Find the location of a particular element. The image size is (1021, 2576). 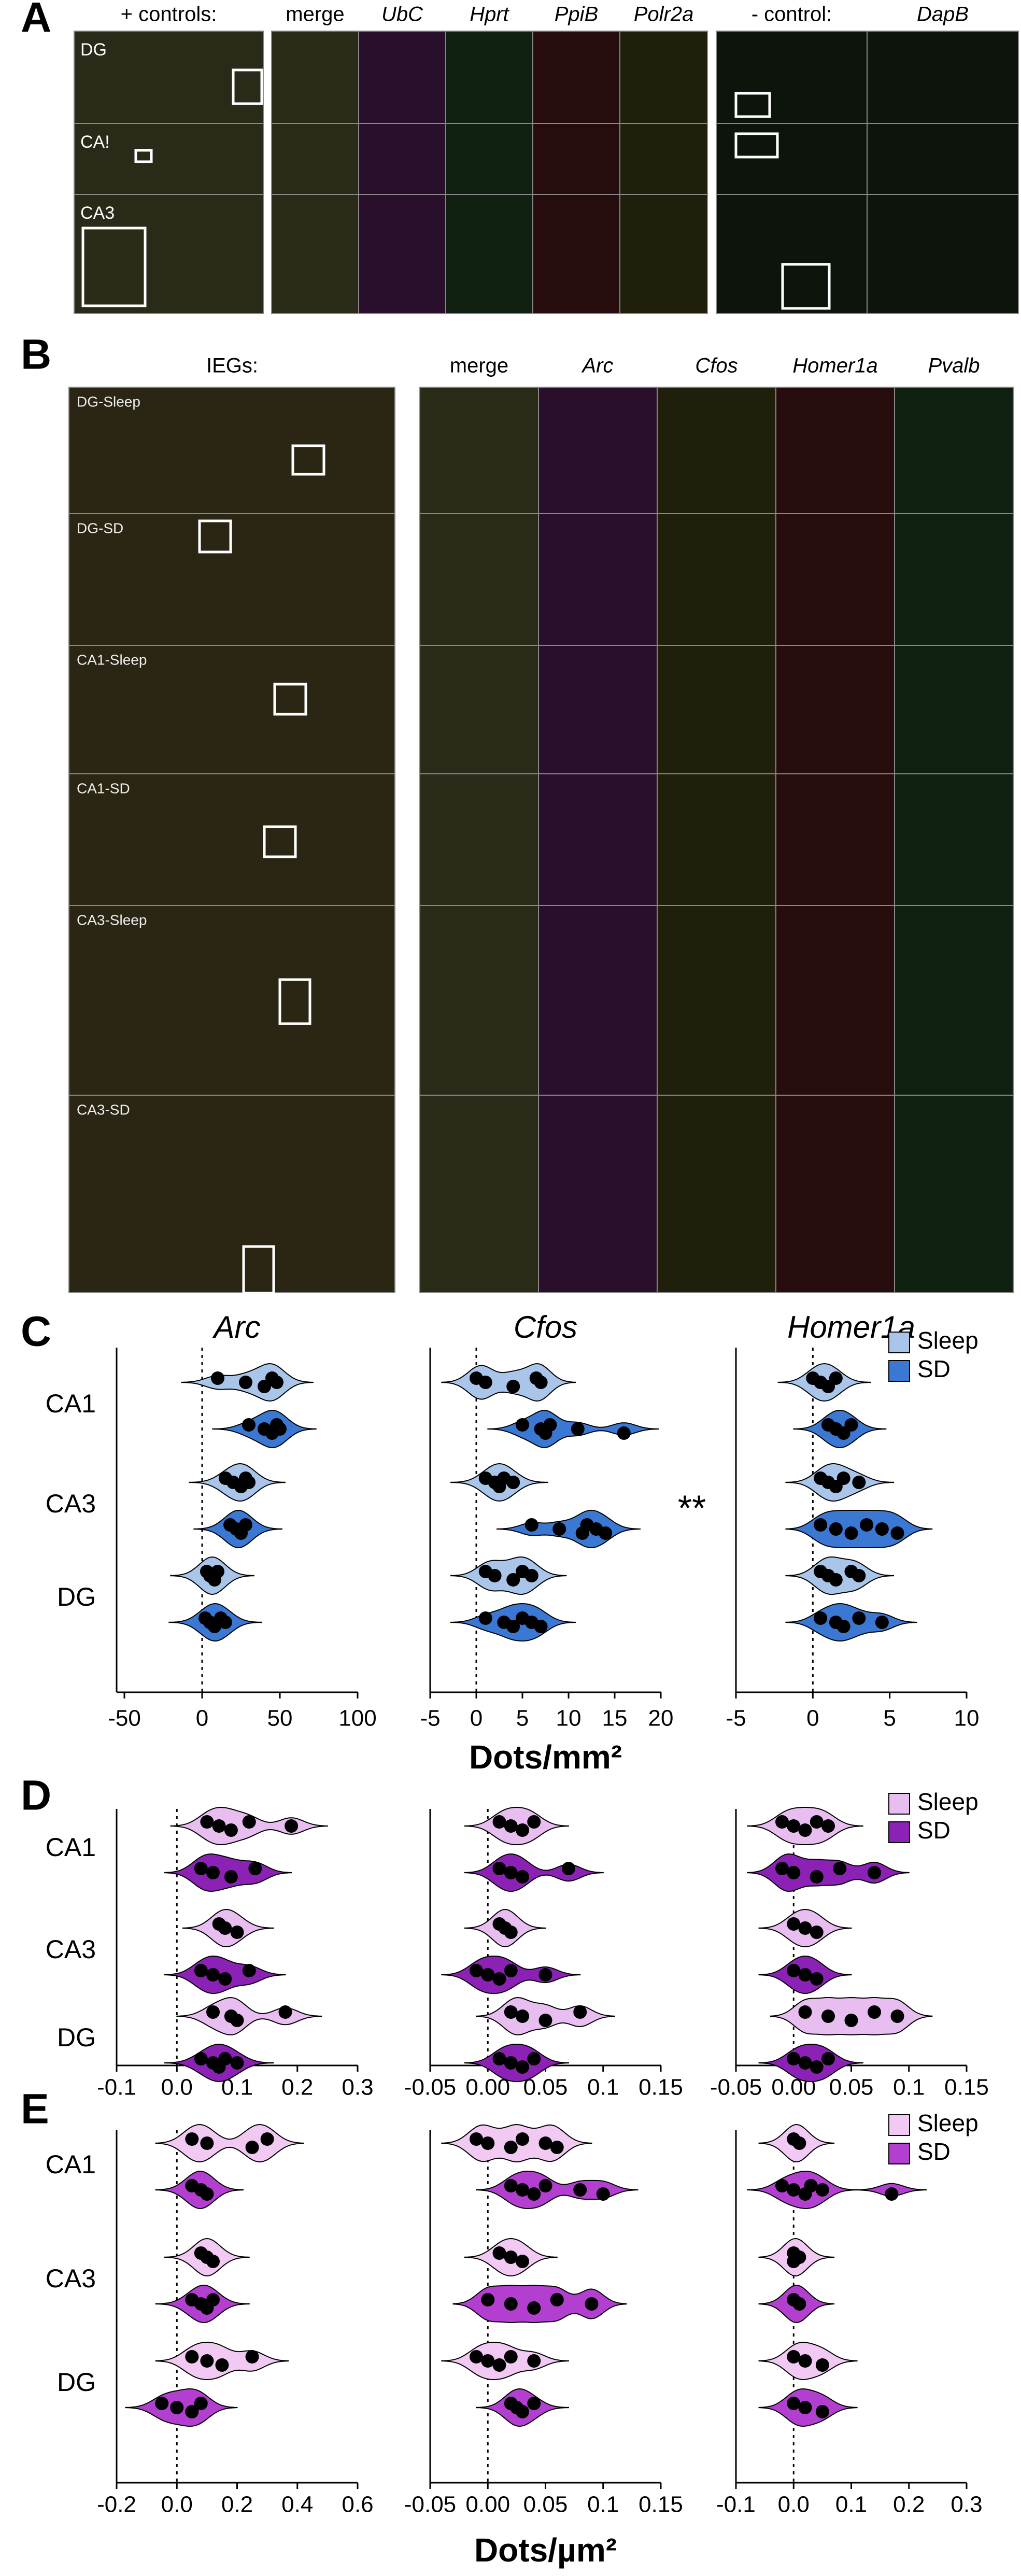

column-header: Arc is located at coordinates (598, 366).